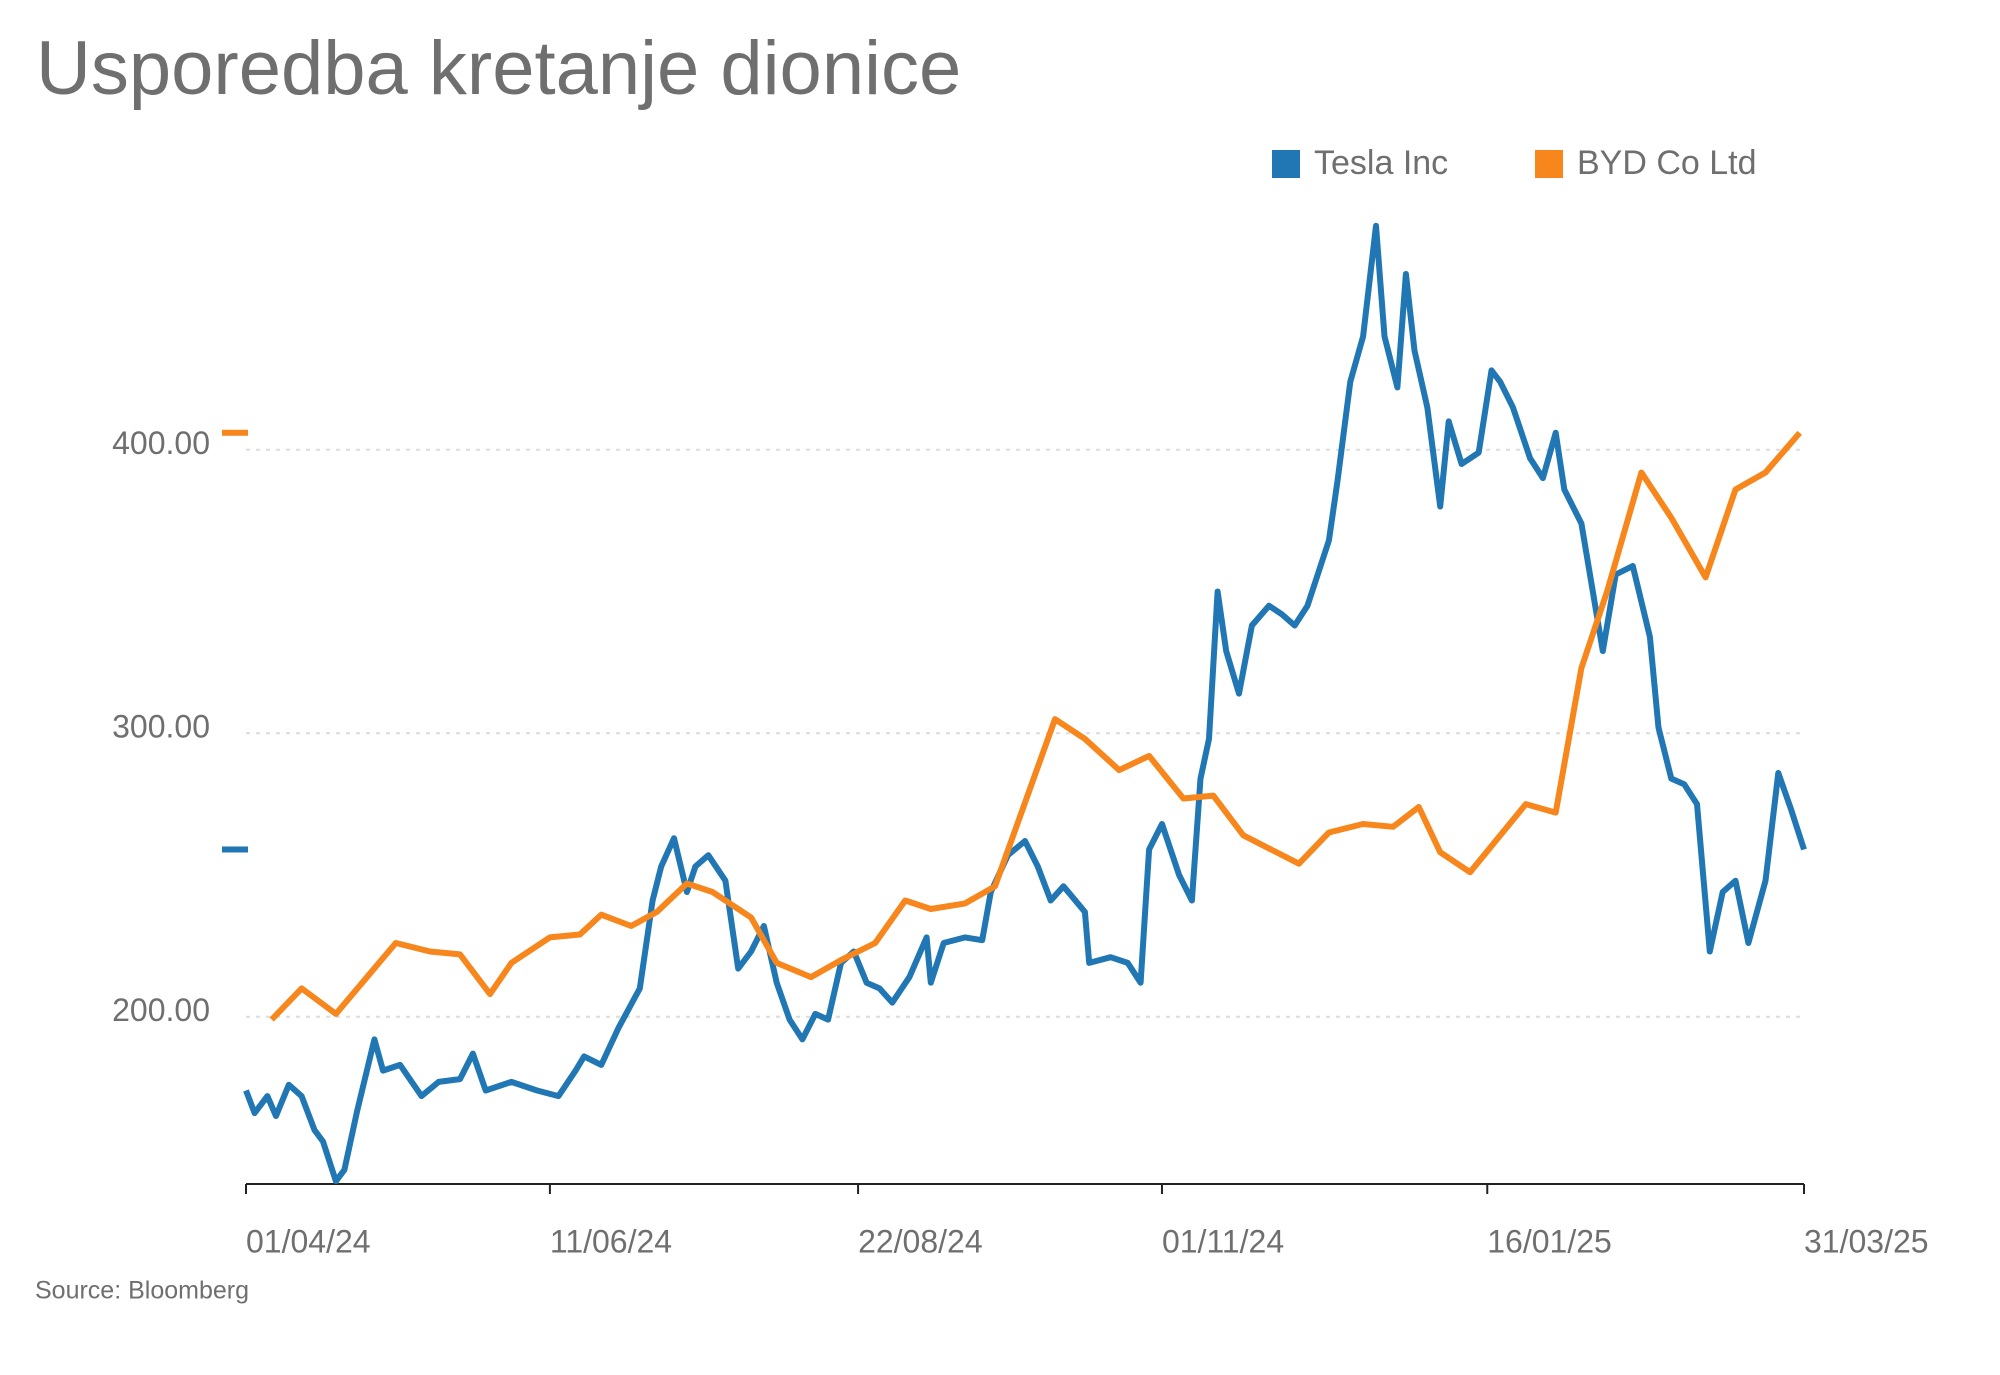 This screenshot has width=2000, height=1375. Describe the element at coordinates (498, 68) in the screenshot. I see `chart-title: Usporedba kretanje dionice` at that location.